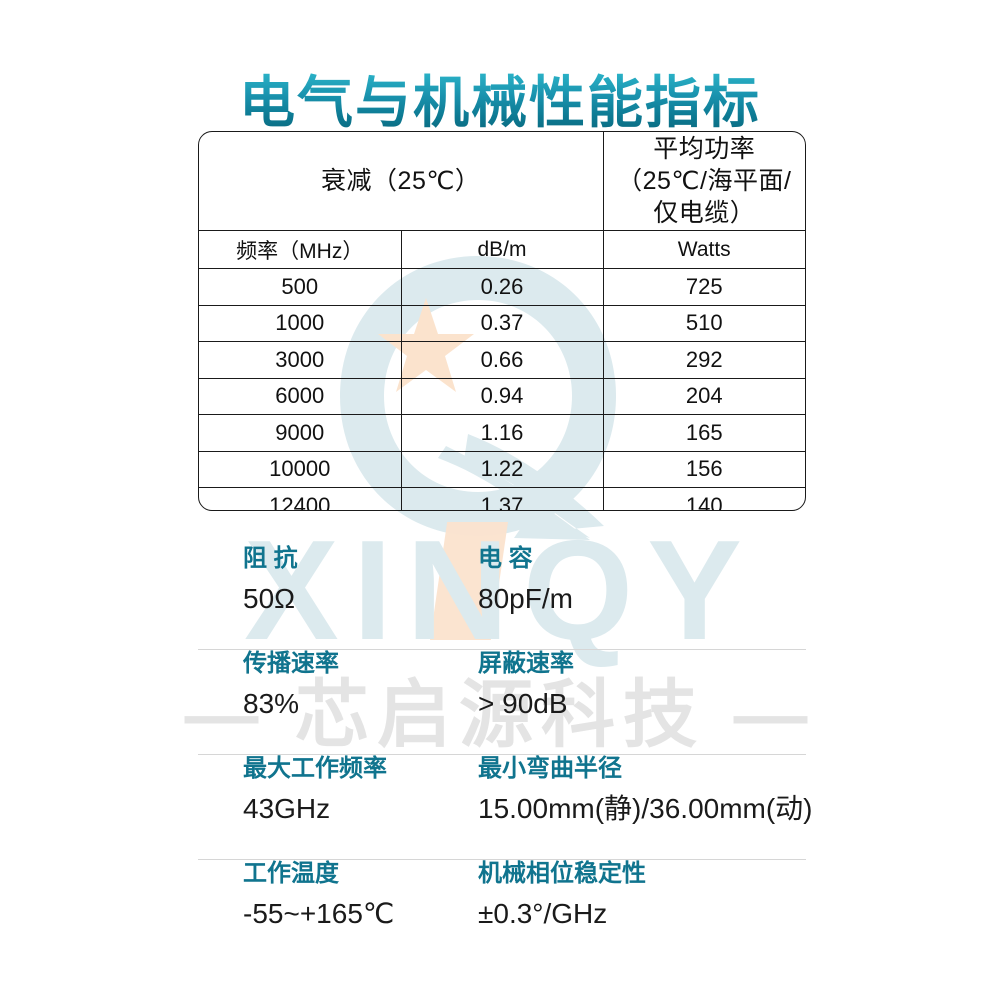 This screenshot has width=1000, height=1000. Describe the element at coordinates (315, 790) in the screenshot. I see `spec-item-max-operating-frequency: 最大工作频率 43GHz` at that location.